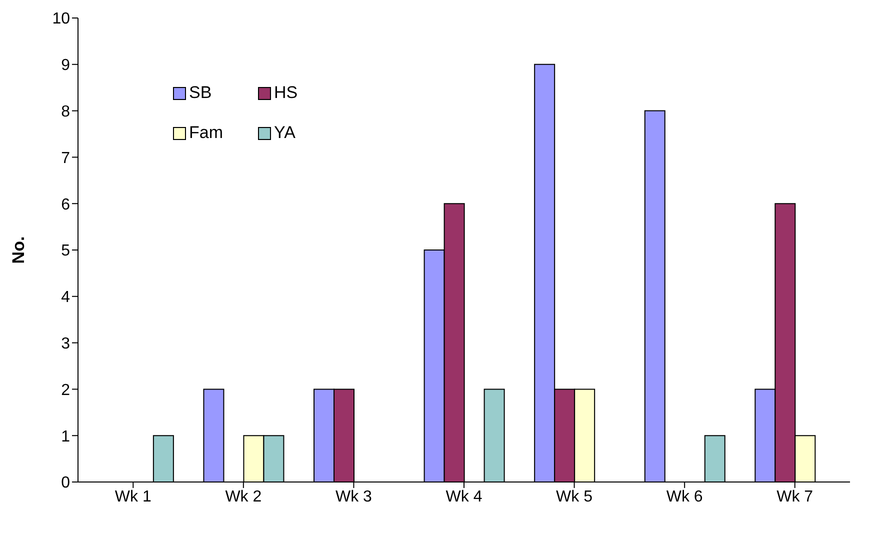  Describe the element at coordinates (133, 497) in the screenshot. I see `x-tick-label: Wk 1` at that location.